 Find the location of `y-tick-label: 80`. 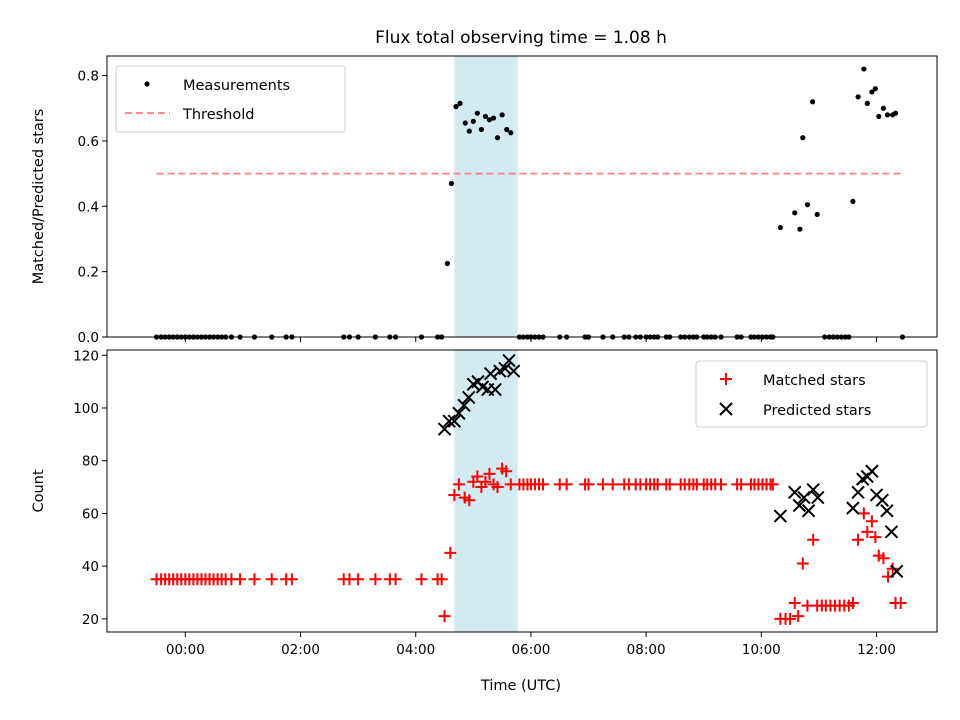

y-tick-label: 80 is located at coordinates (90, 462).